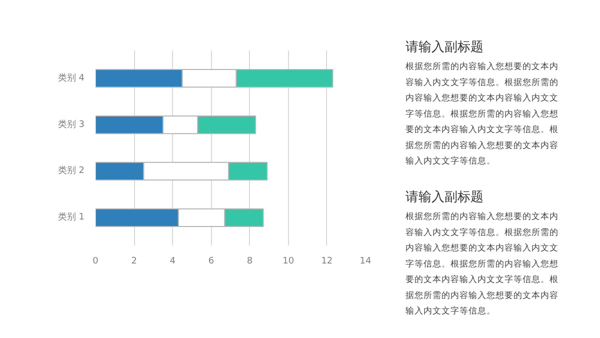 The image size is (600, 338). Describe the element at coordinates (71, 217) in the screenshot. I see `y-tick-label: 类别 1` at that location.